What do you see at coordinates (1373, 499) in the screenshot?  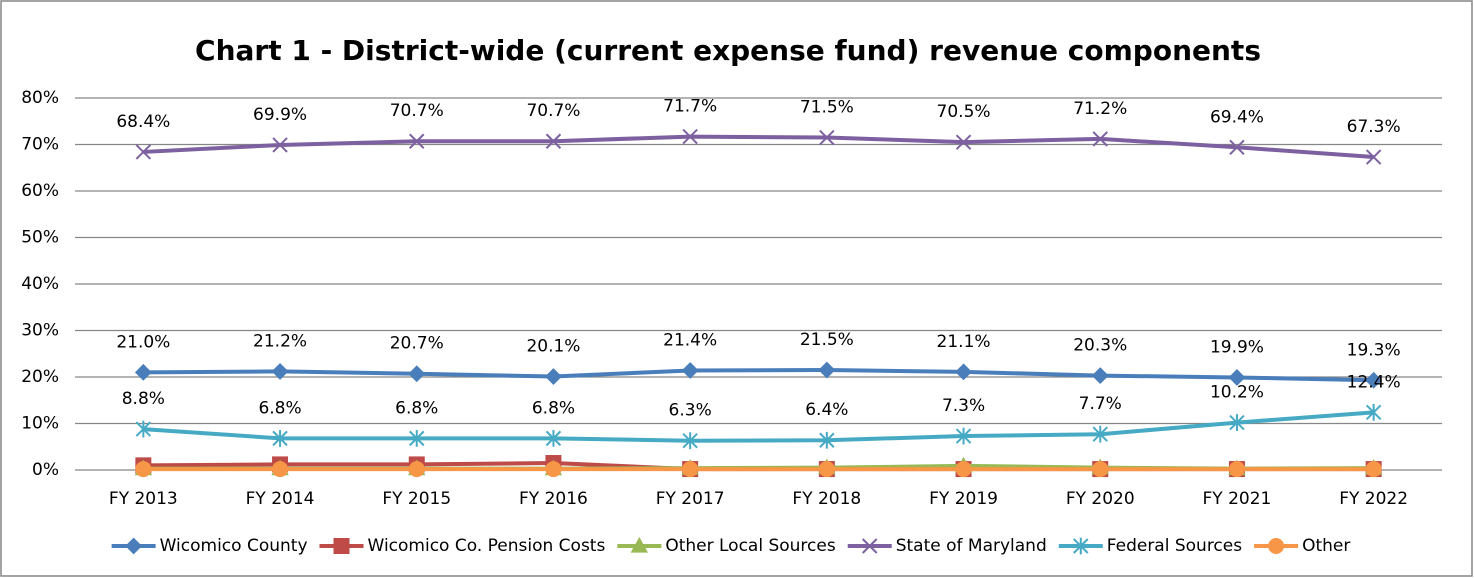 I see `x-tick-label: FY 2022` at bounding box center [1373, 499].